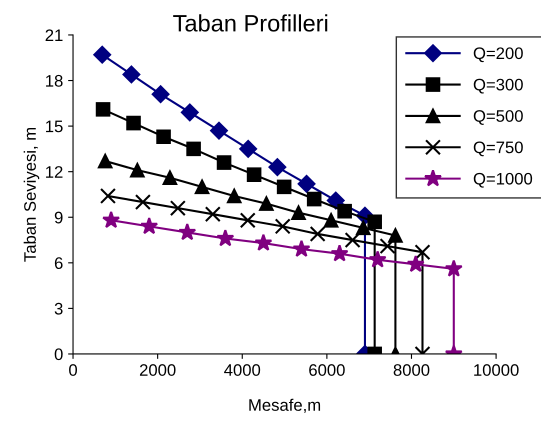 This screenshot has width=541, height=437. I want to click on x-tick-label: 8000, so click(412, 370).